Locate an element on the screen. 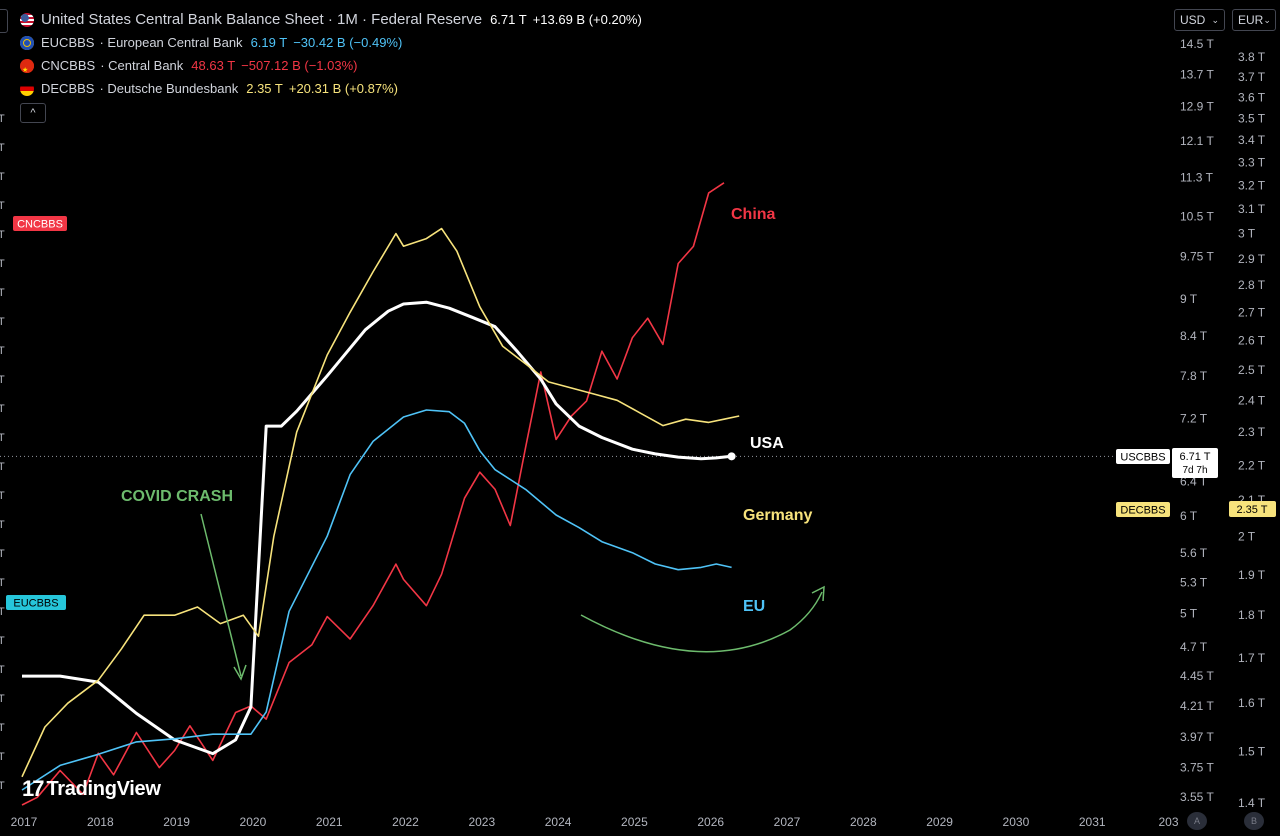 Image resolution: width=1280 pixels, height=836 pixels. eur-y-tick-label: 2 T is located at coordinates (1247, 537).